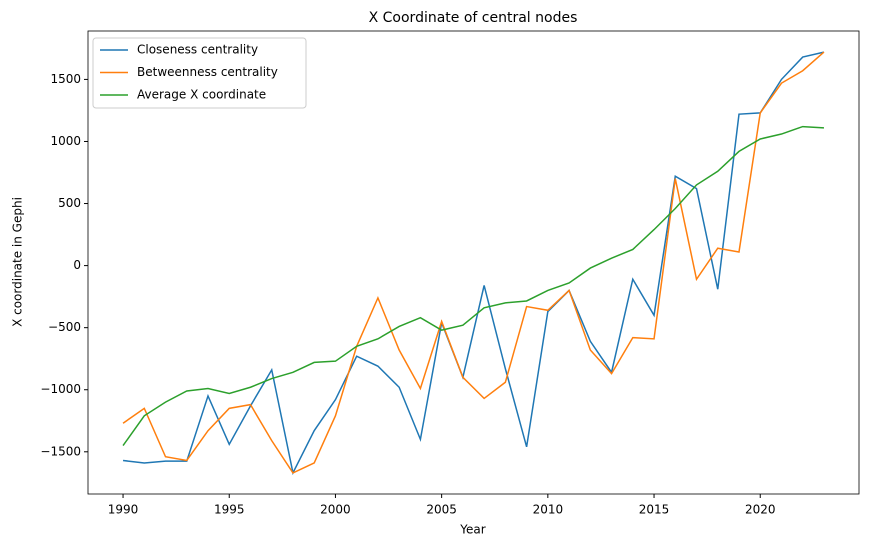 The height and width of the screenshot is (547, 871). Describe the element at coordinates (60, 389) in the screenshot. I see `y-tick-label: −1000` at that location.